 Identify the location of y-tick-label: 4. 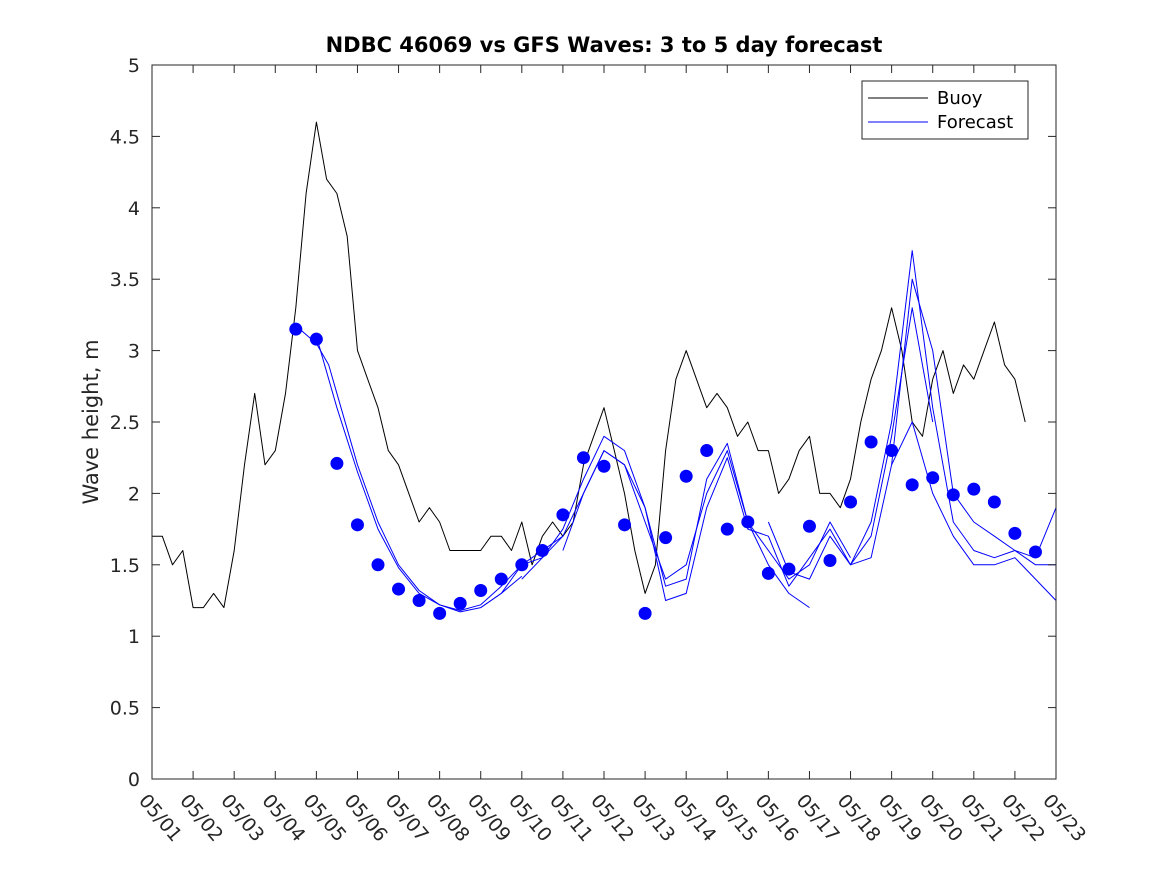
(134, 209).